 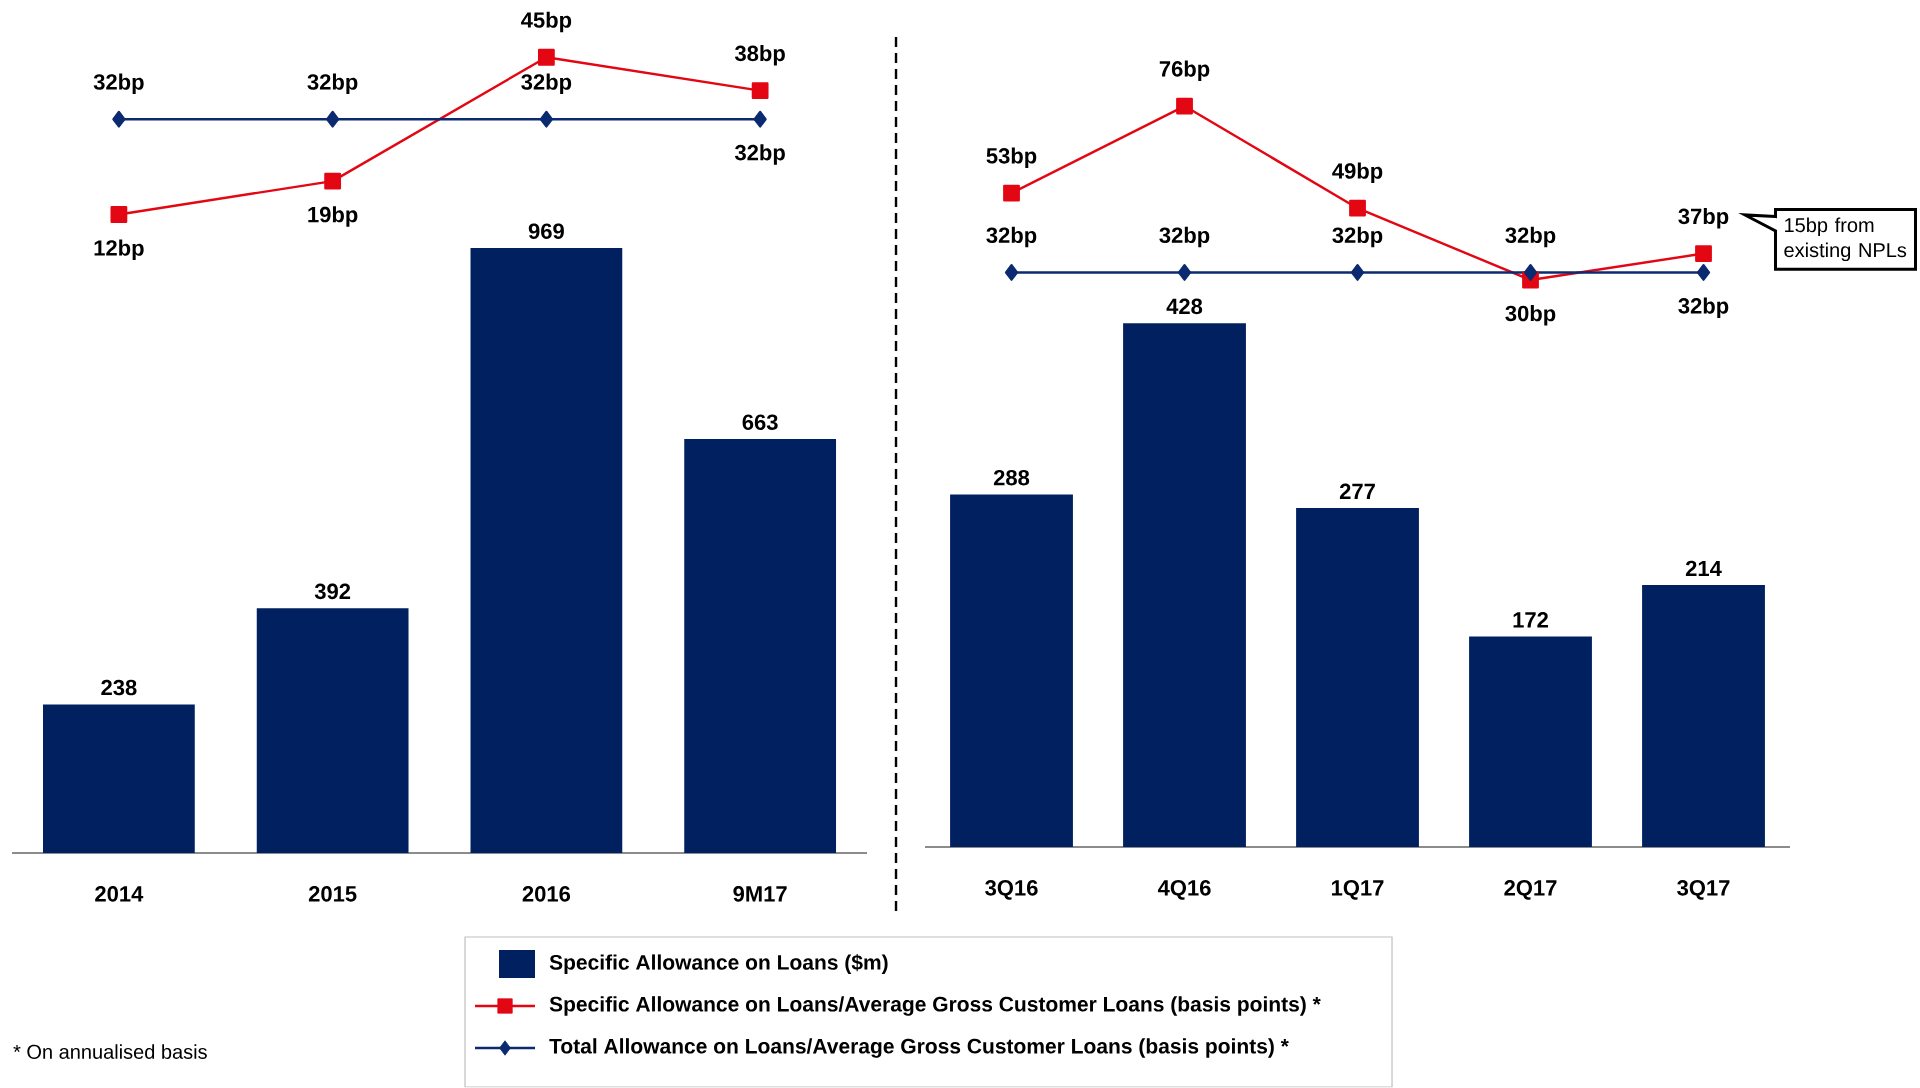 What do you see at coordinates (333, 216) in the screenshot?
I see `data-label: 19bp` at bounding box center [333, 216].